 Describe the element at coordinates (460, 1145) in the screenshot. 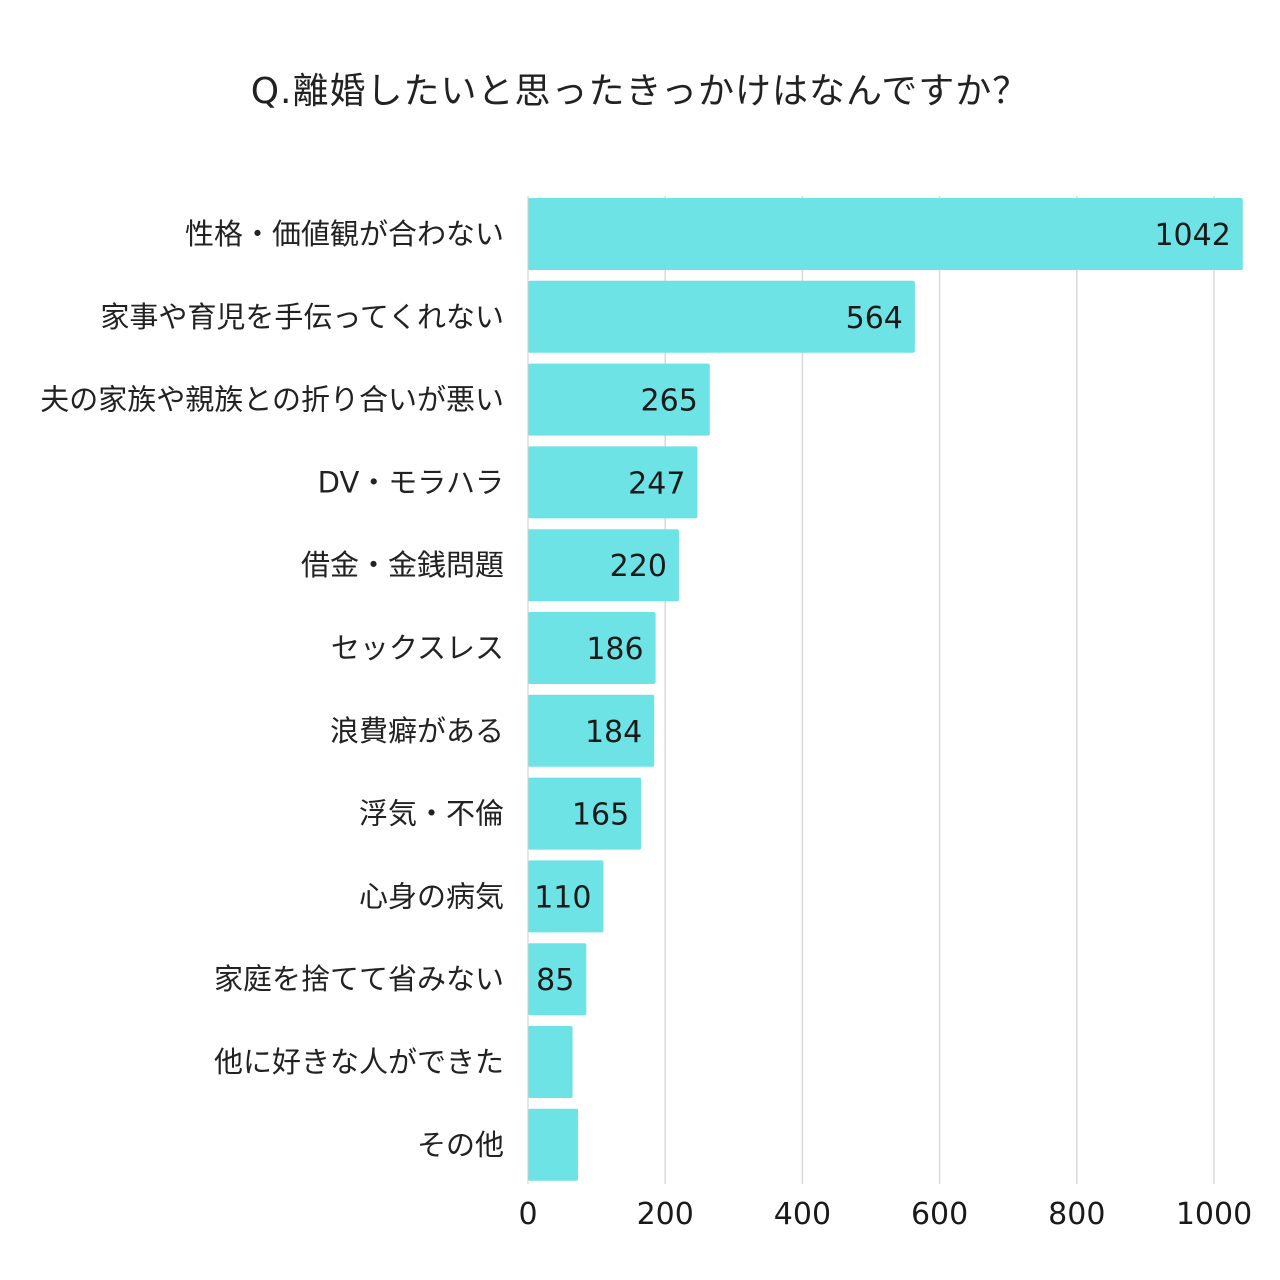

I see `category-label: その他` at that location.